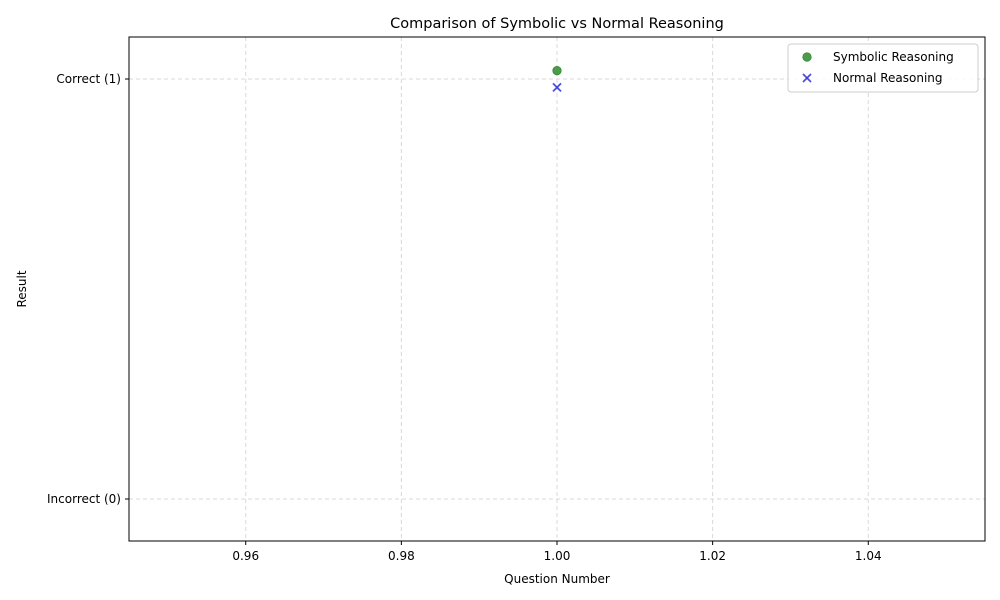  Describe the element at coordinates (557, 79) in the screenshot. I see `data-points` at that location.